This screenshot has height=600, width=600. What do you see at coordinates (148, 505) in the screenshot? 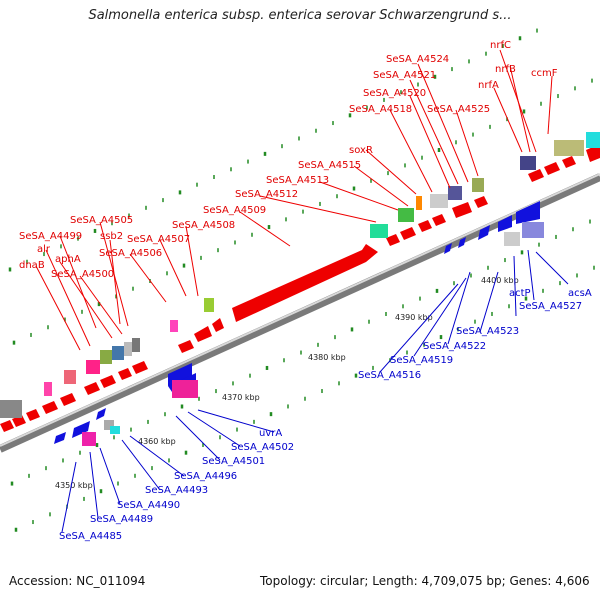
I see `gene-label: SeSA_A4490` at bounding box center [148, 505].